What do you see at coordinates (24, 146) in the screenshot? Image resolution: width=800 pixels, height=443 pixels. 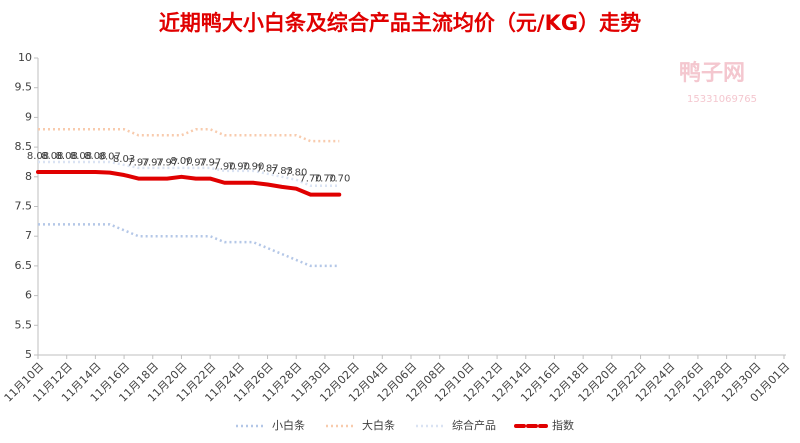 I see `y-tick-label: 8.5` at bounding box center [24, 146].